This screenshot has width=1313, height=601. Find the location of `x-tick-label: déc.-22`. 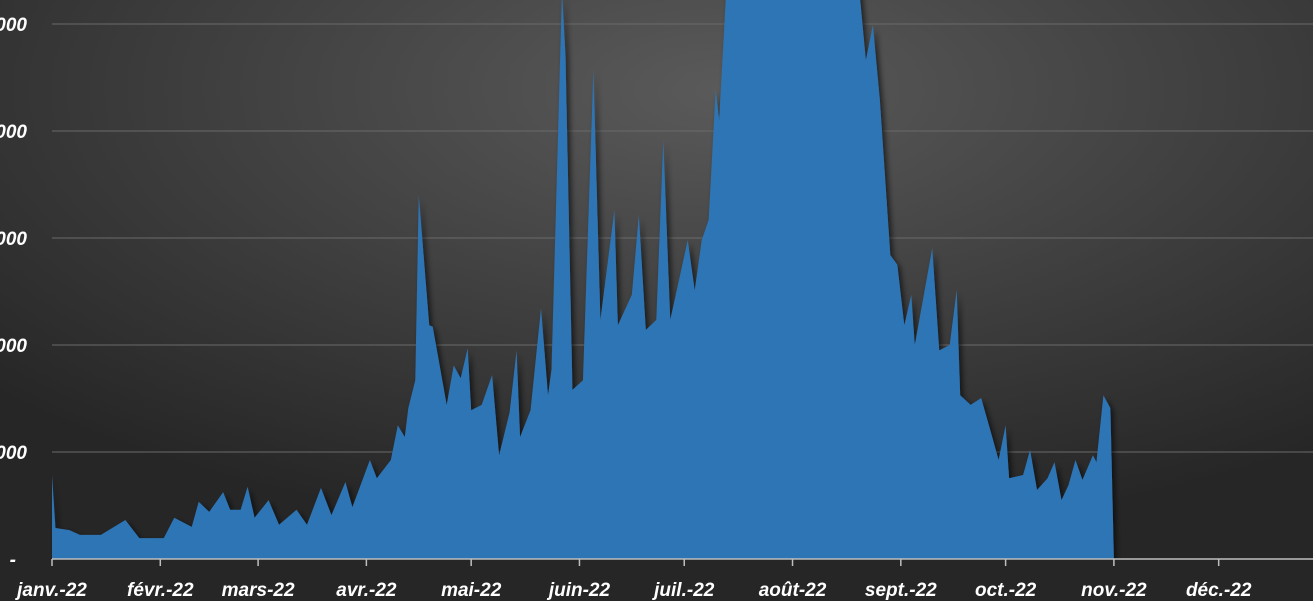

x-tick-label: déc.-22 is located at coordinates (1219, 590).